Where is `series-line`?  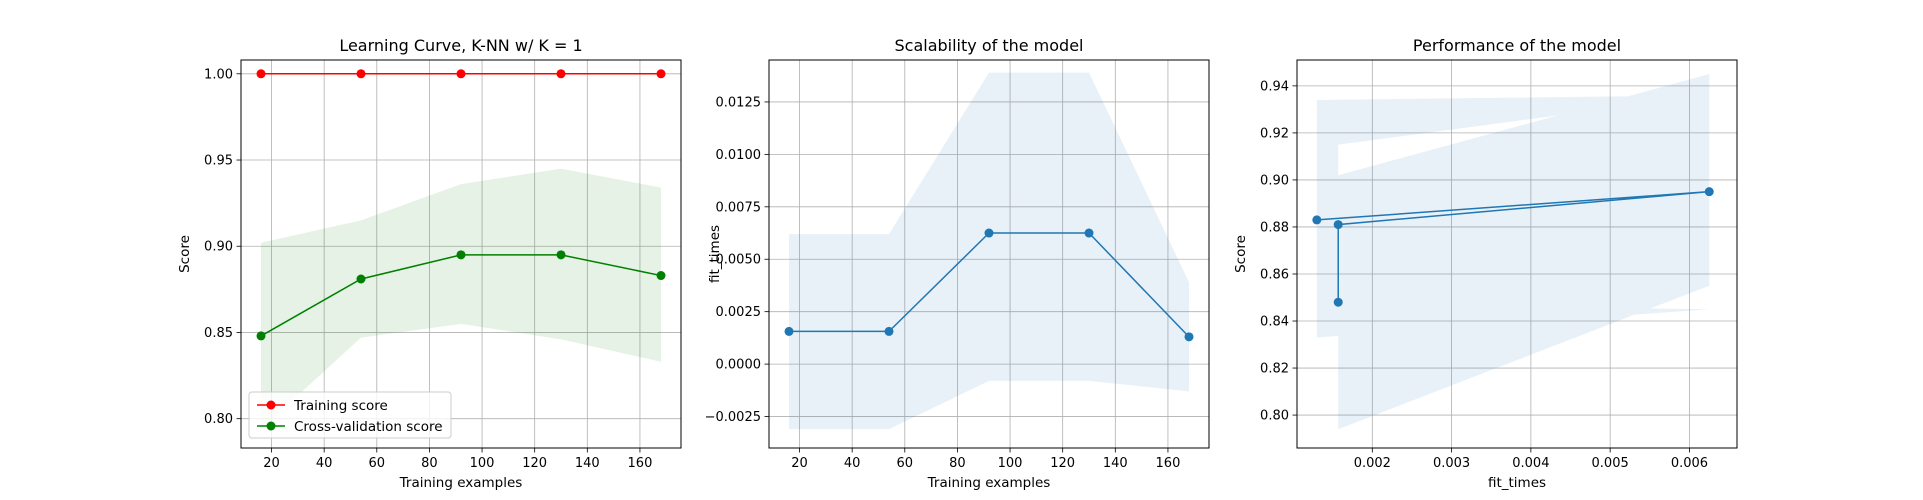 series-line is located at coordinates (1513, 246).